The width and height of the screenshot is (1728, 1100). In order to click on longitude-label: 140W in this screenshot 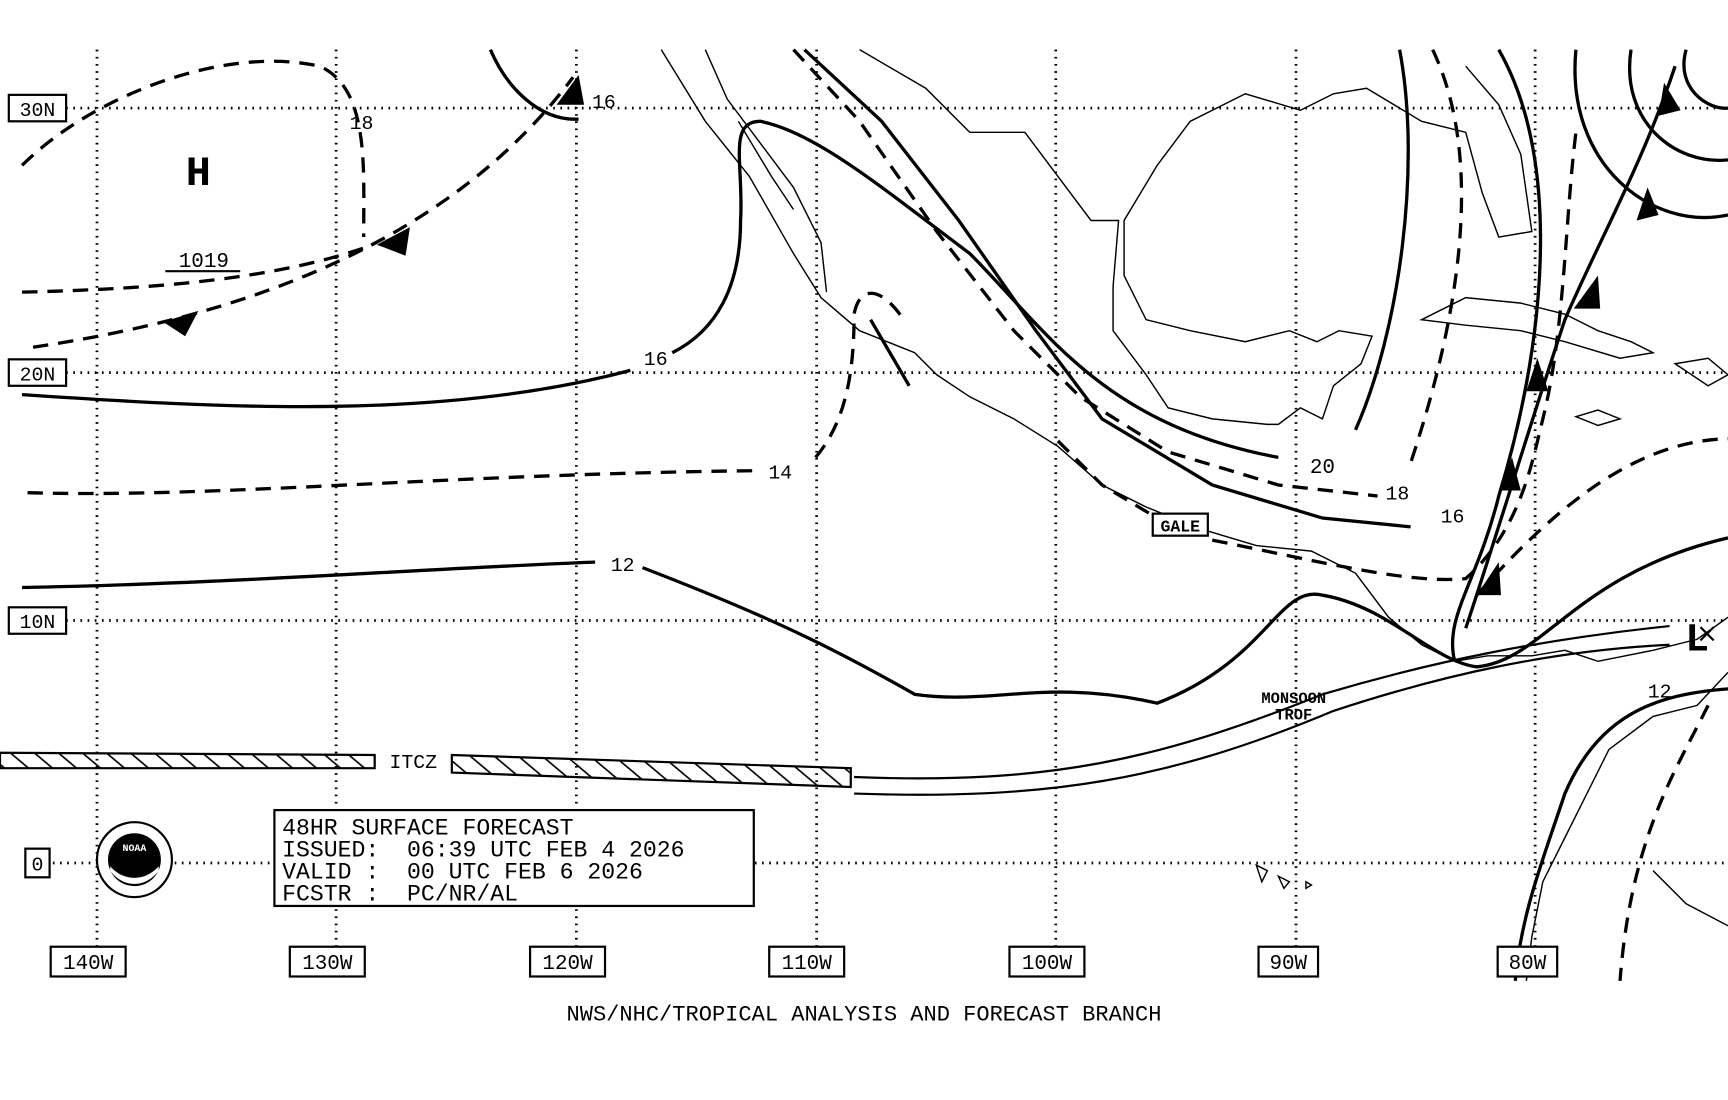, I will do `click(88, 964)`.